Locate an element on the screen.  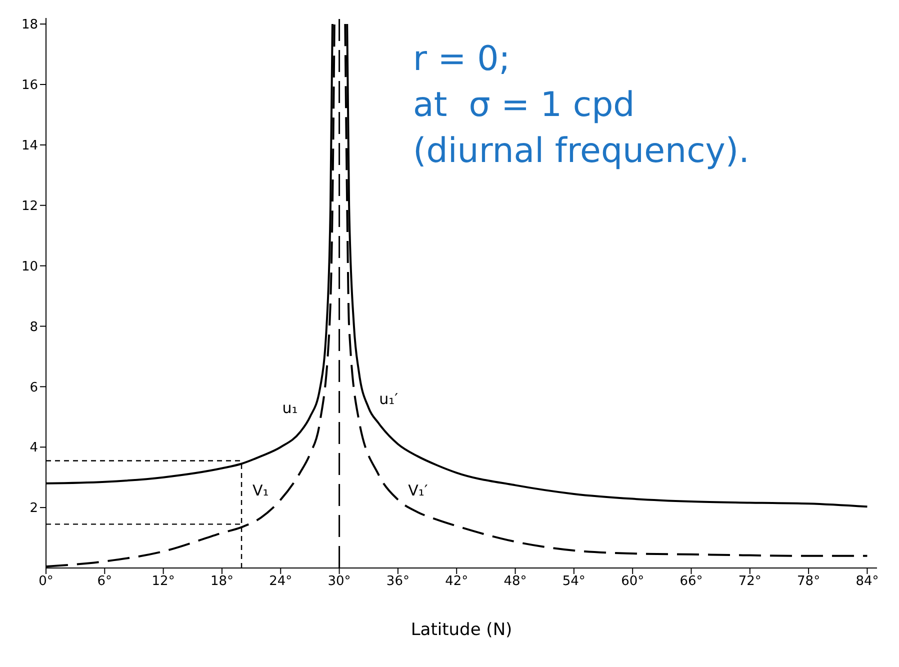
annotation: at σ = 1 cpd is located at coordinates (524, 105).